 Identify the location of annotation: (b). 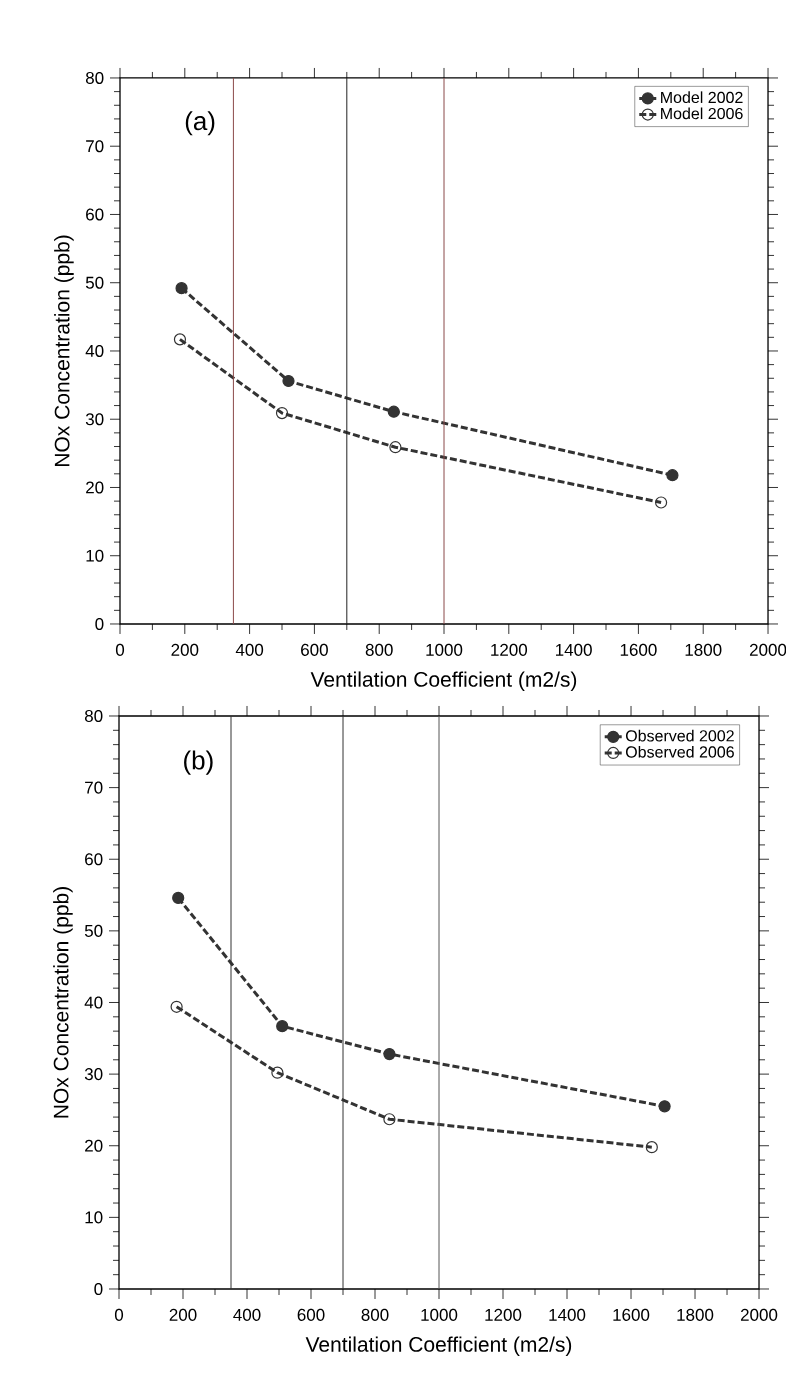
(198, 762).